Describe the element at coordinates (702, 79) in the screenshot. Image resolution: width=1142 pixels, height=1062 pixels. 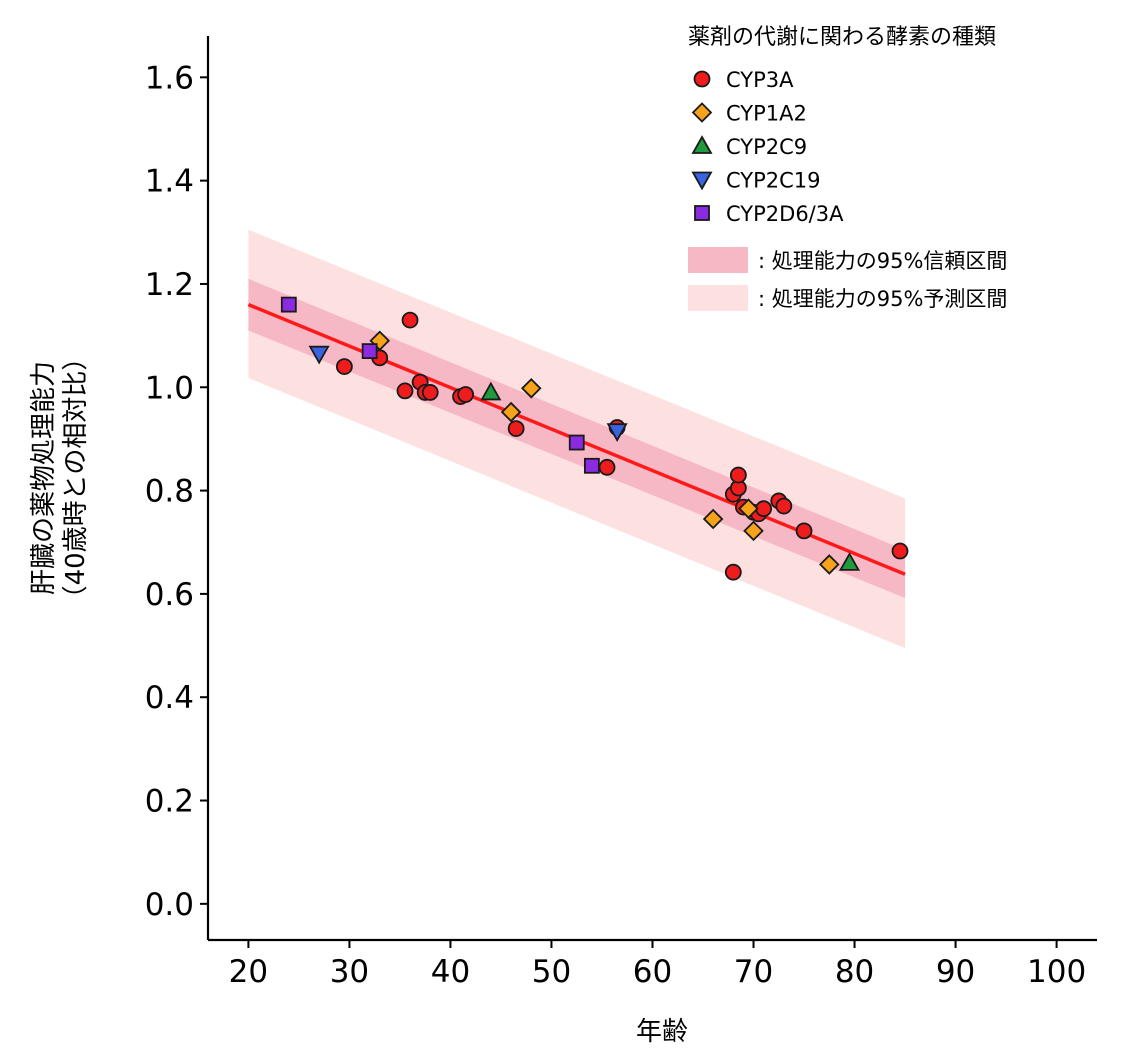
I see `legend-marker-cyp3a` at that location.